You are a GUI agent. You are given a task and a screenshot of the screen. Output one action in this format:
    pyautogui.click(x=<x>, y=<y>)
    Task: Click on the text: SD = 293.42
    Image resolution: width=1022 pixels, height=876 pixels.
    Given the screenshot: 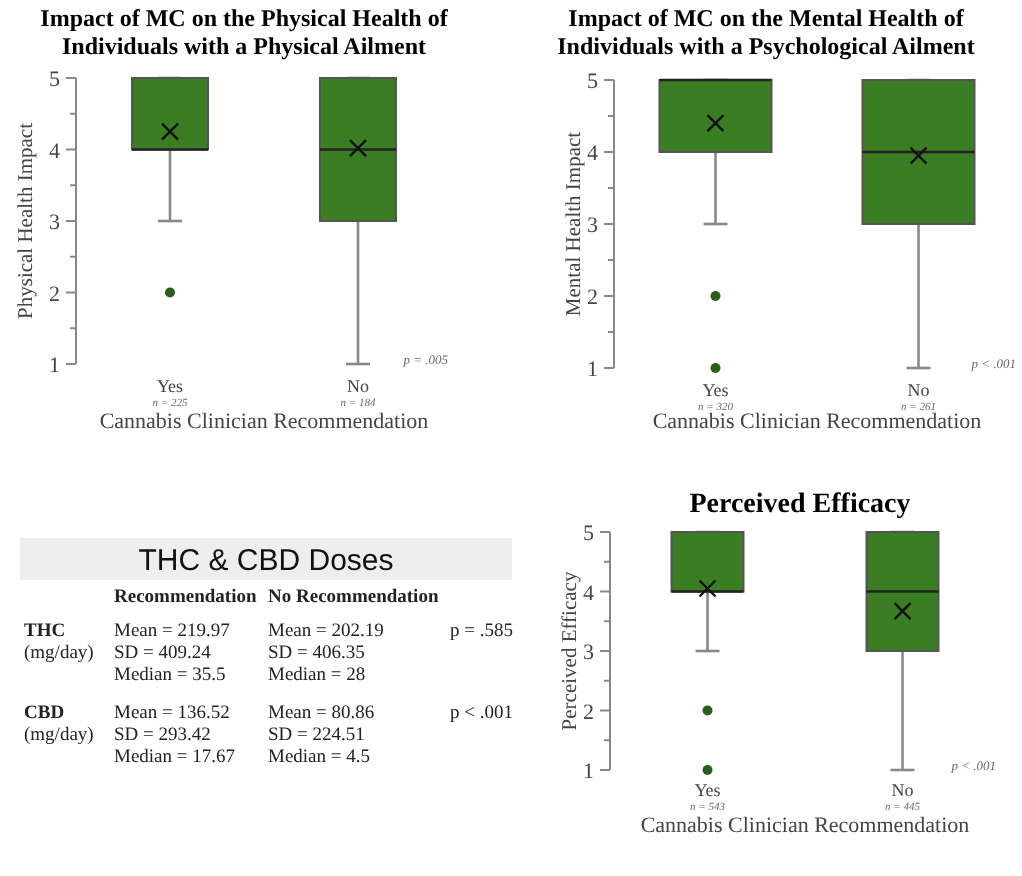 What is the action you would take?
    pyautogui.click(x=163, y=736)
    